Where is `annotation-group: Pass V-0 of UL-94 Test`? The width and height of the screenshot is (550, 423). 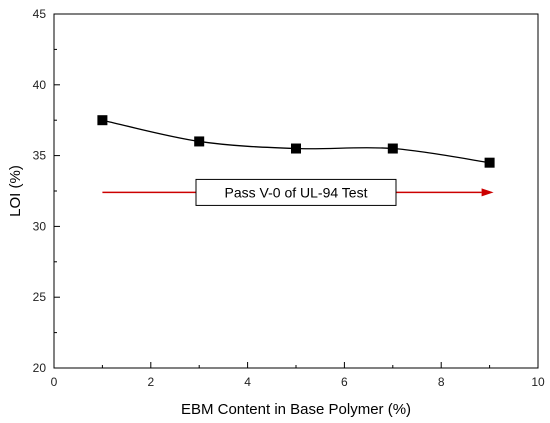
annotation-group: Pass V-0 of UL-94 Test is located at coordinates (298, 192).